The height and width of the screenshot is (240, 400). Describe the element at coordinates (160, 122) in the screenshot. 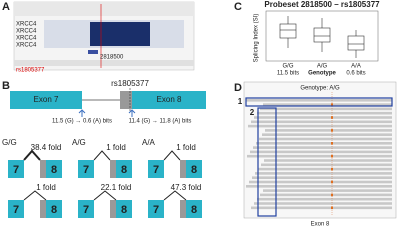

I see `bits: 11.4 (G) → 11.8 (A) bits` at that location.